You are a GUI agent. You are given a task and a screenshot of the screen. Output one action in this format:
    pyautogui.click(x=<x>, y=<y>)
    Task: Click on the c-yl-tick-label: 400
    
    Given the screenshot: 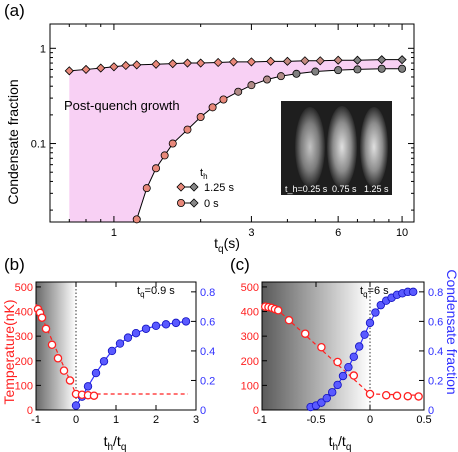 What is the action you would take?
    pyautogui.click(x=250, y=313)
    